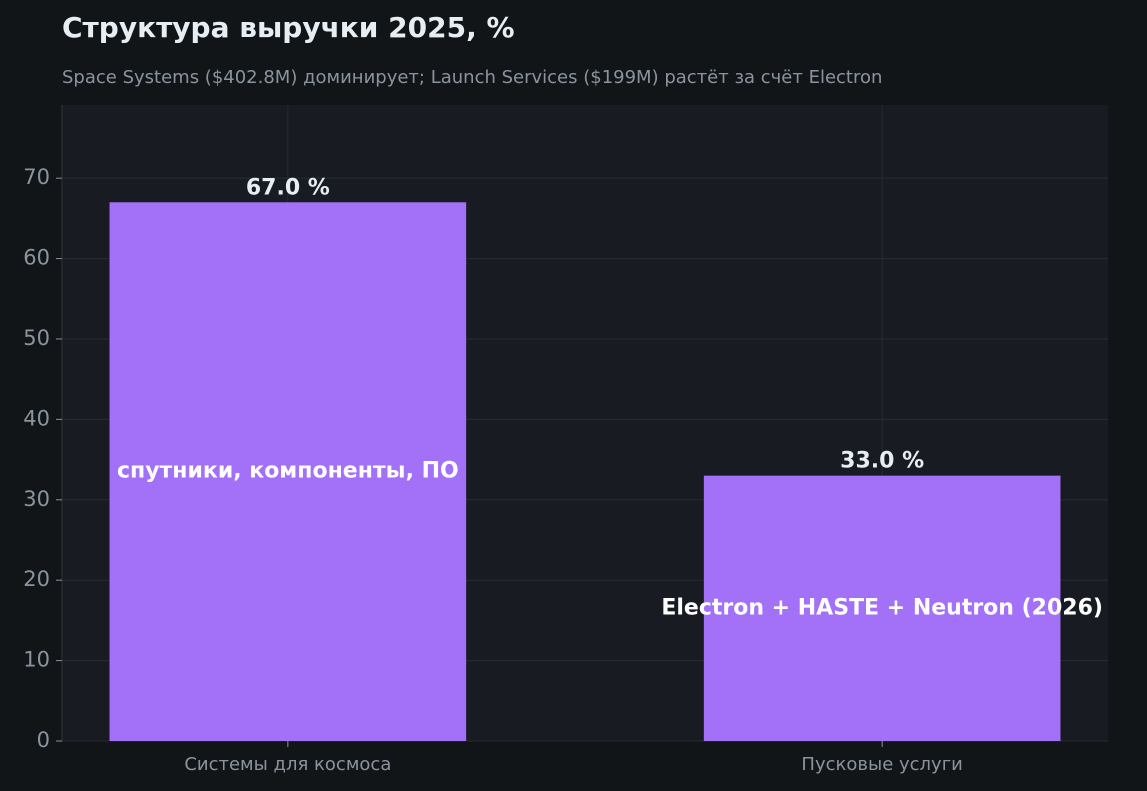  What do you see at coordinates (287, 764) in the screenshot?
I see `x-tick-label: Системы для космоса` at bounding box center [287, 764].